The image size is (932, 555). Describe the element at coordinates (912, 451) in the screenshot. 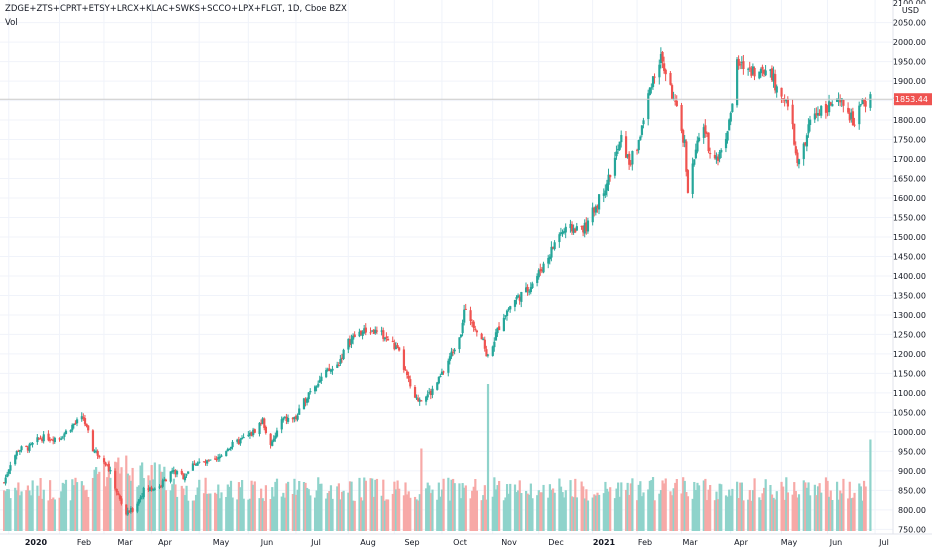

I see `price-tick-label: 950.00` at that location.